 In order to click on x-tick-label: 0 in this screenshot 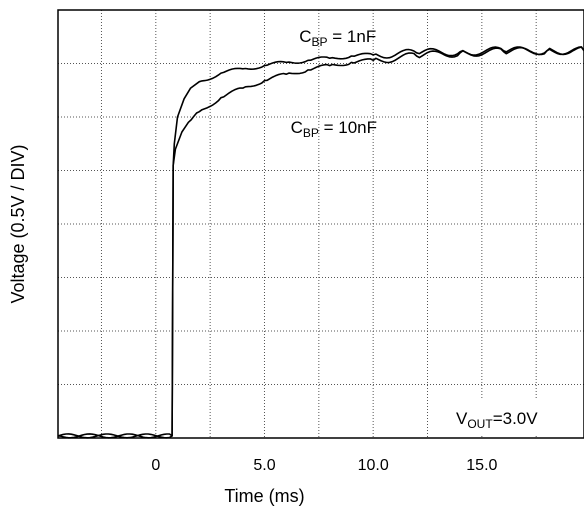, I will do `click(155, 465)`.